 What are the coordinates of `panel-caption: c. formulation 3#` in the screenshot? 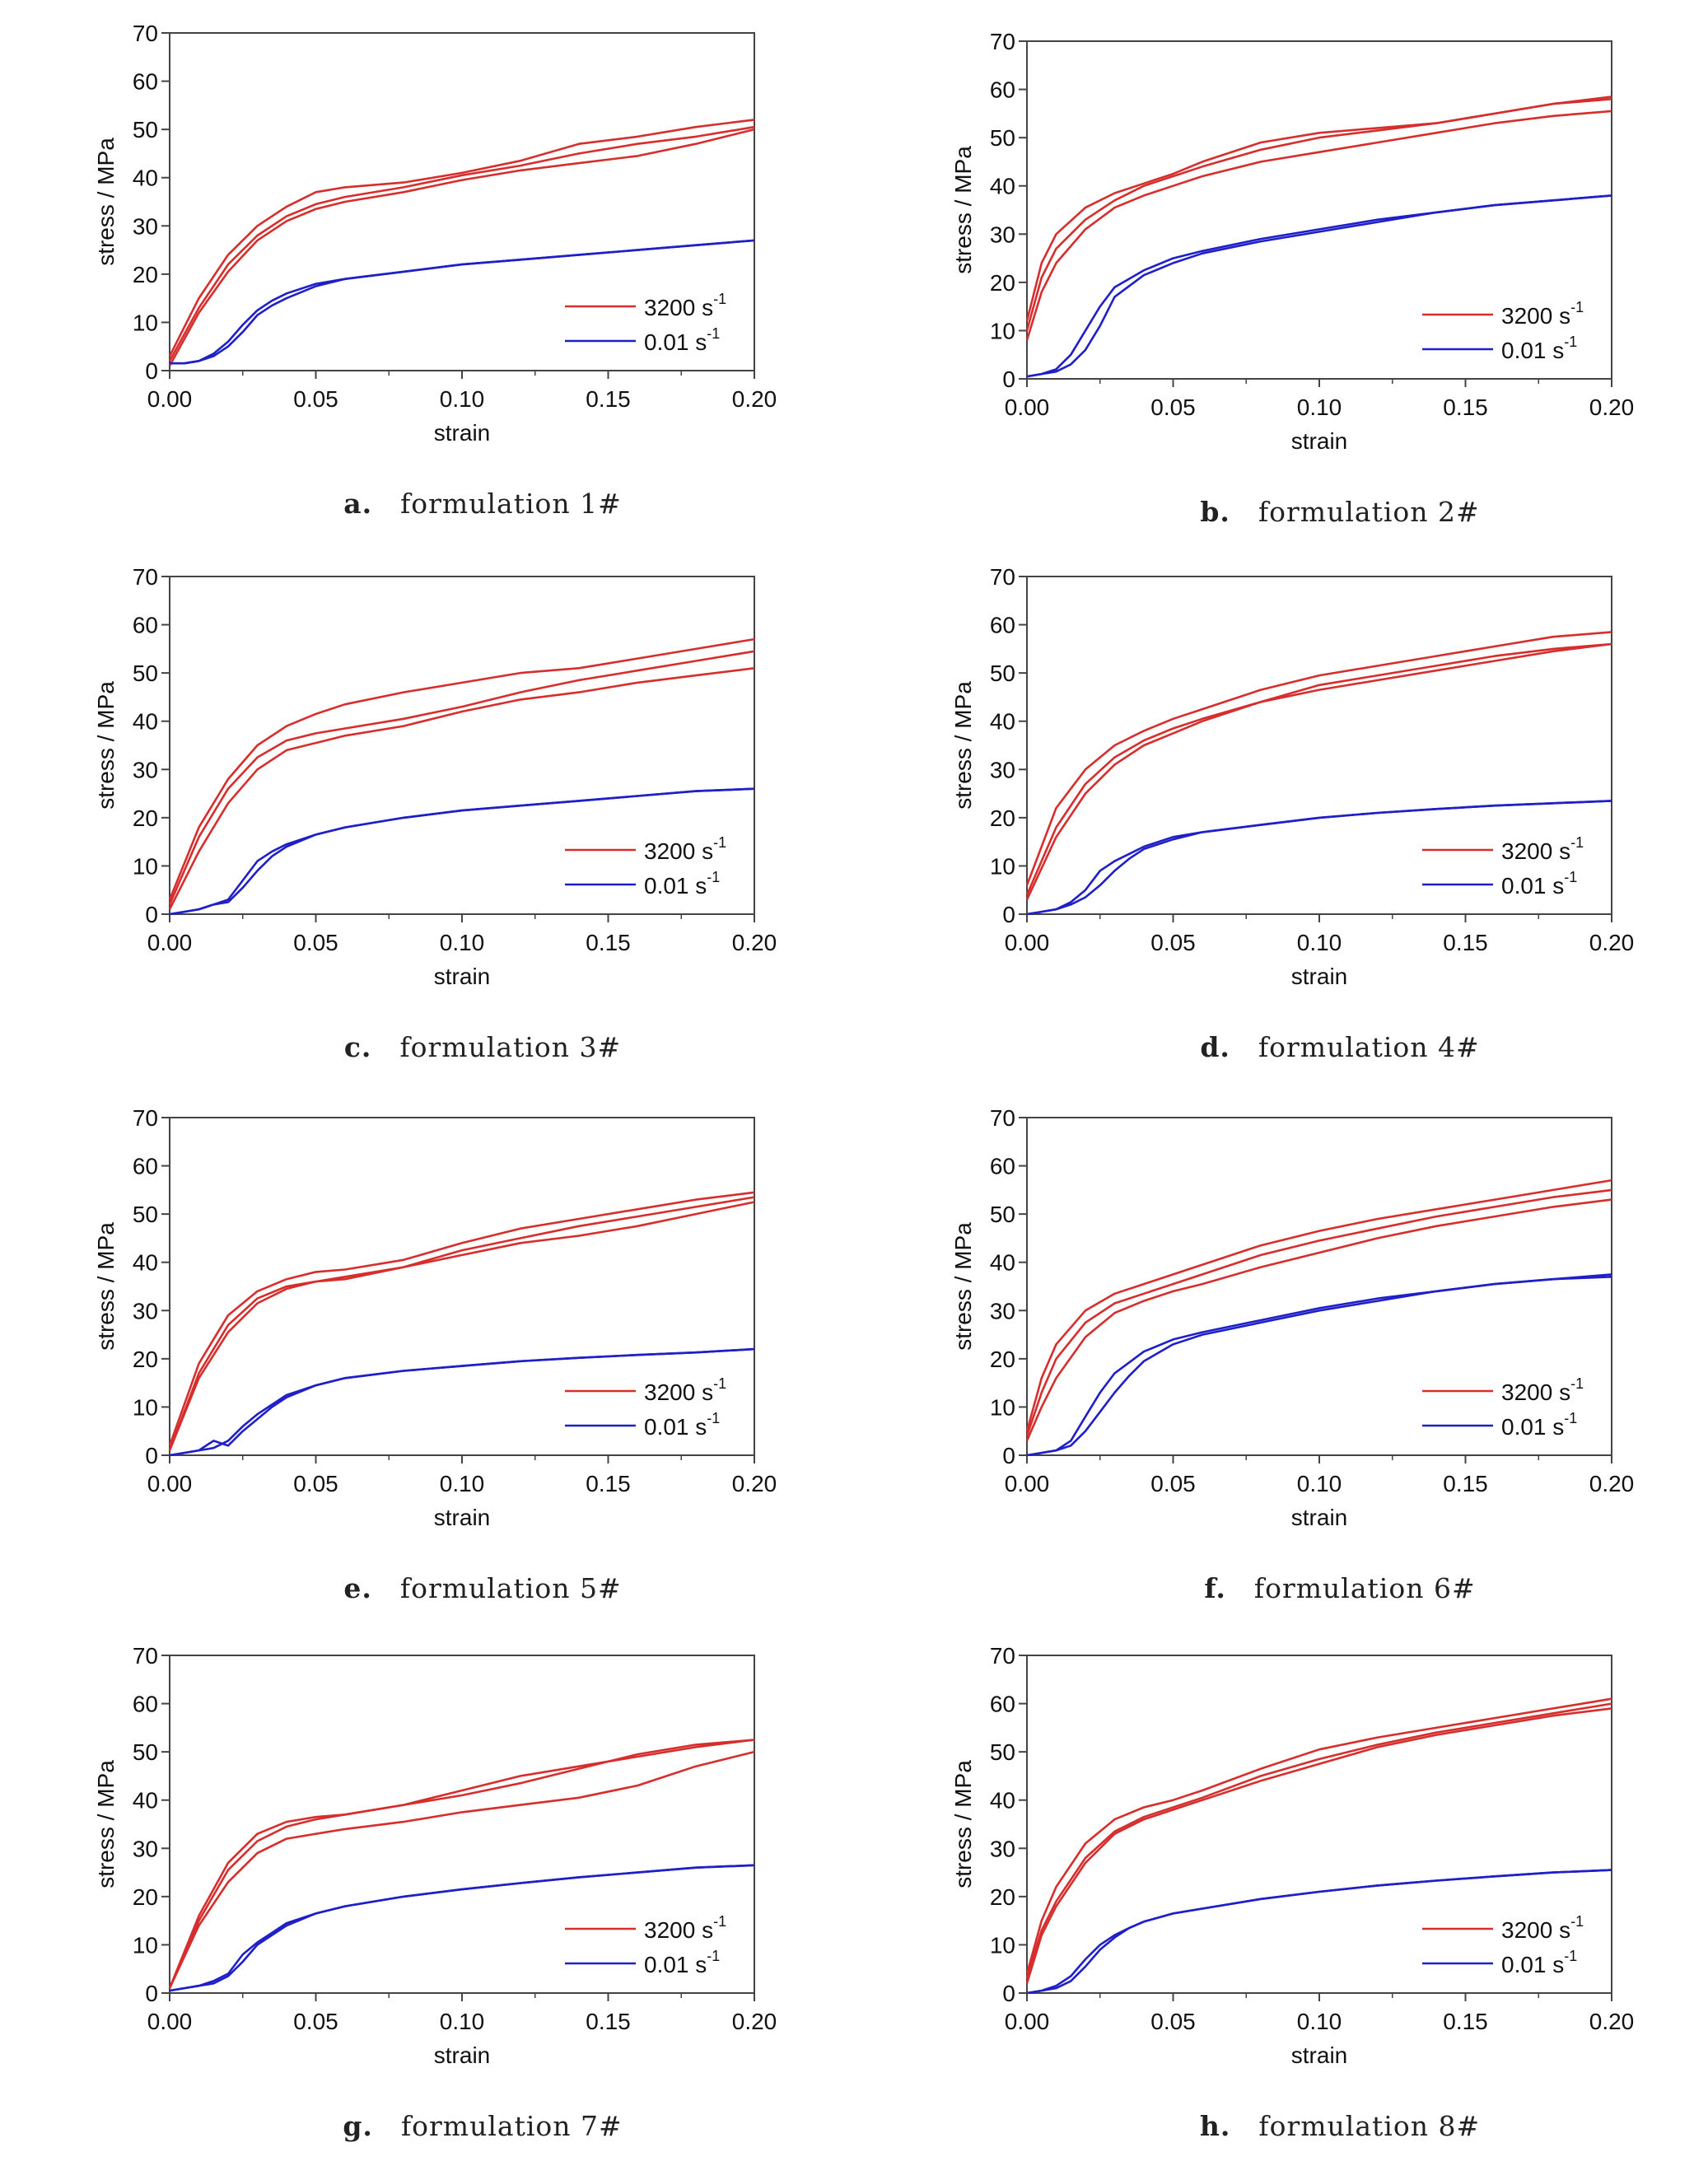 It's located at (482, 1047).